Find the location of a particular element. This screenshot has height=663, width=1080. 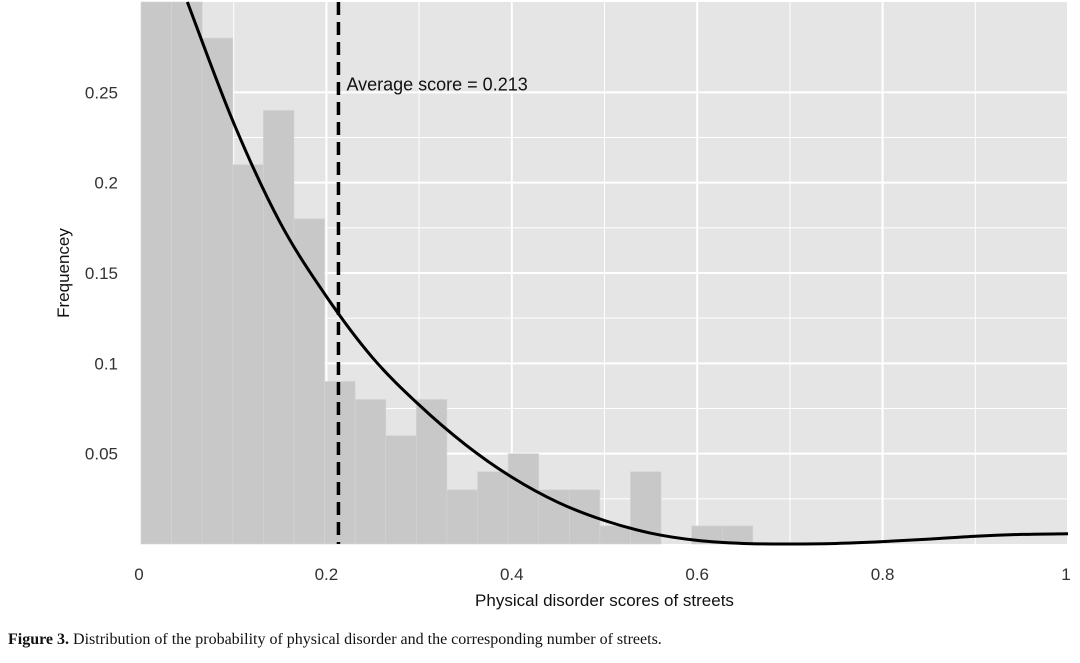

x-tick-label: 0.2 is located at coordinates (327, 574).